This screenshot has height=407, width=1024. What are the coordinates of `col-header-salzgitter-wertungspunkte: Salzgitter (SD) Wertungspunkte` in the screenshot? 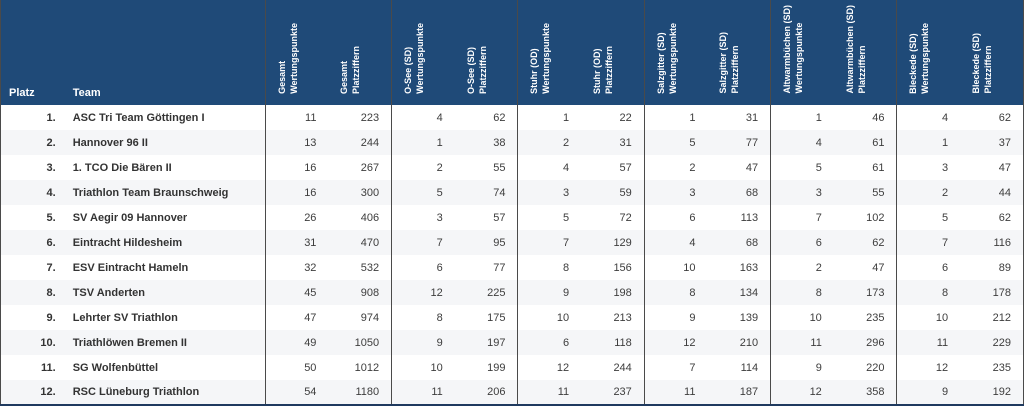 It's located at (675, 52).